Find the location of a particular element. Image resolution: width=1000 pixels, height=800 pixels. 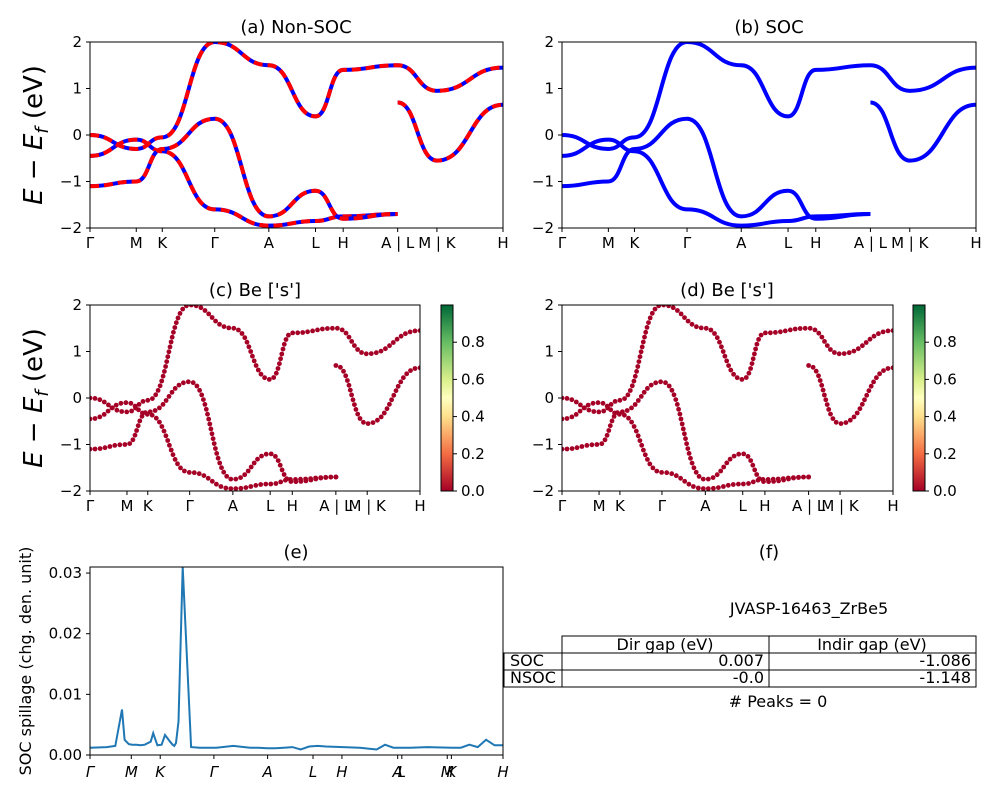

spillage-ylabel: SOC spillage (chg. den. unit) is located at coordinates (25, 661).